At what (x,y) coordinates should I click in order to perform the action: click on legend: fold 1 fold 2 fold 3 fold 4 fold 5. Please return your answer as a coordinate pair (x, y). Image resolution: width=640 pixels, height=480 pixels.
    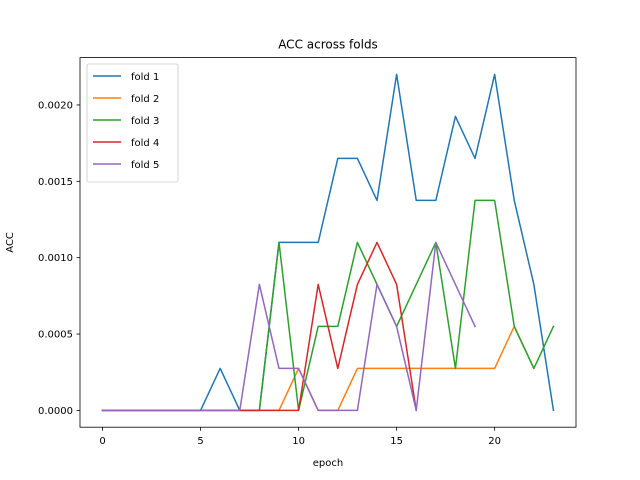
    Looking at the image, I should click on (132, 123).